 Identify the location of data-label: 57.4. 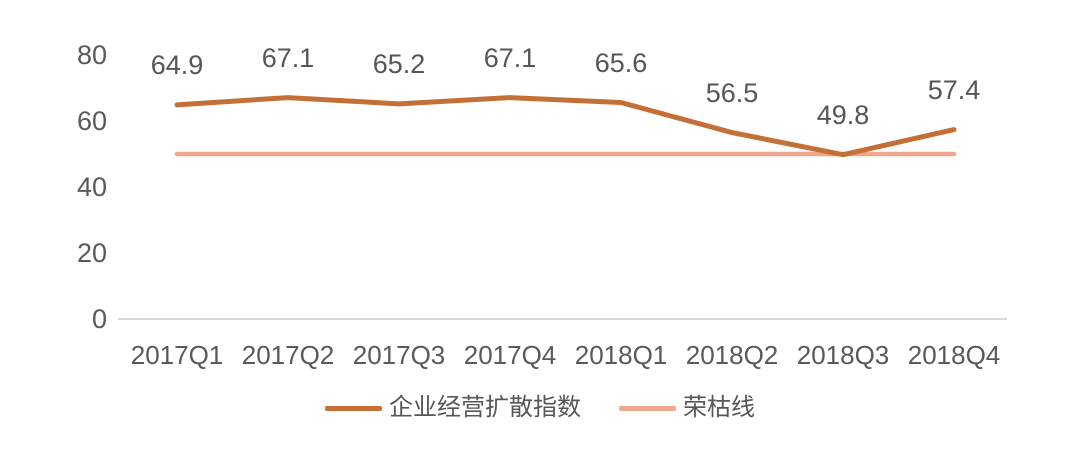
(954, 89).